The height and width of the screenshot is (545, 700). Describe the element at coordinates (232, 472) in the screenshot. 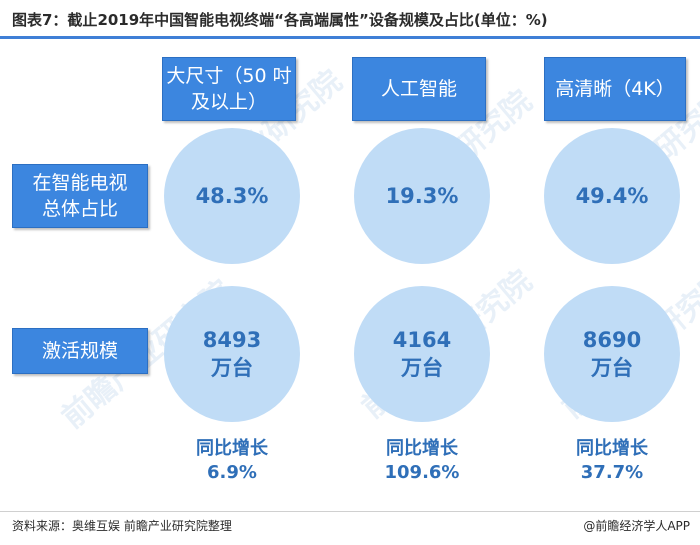

I see `growth-value: 6.9%` at that location.